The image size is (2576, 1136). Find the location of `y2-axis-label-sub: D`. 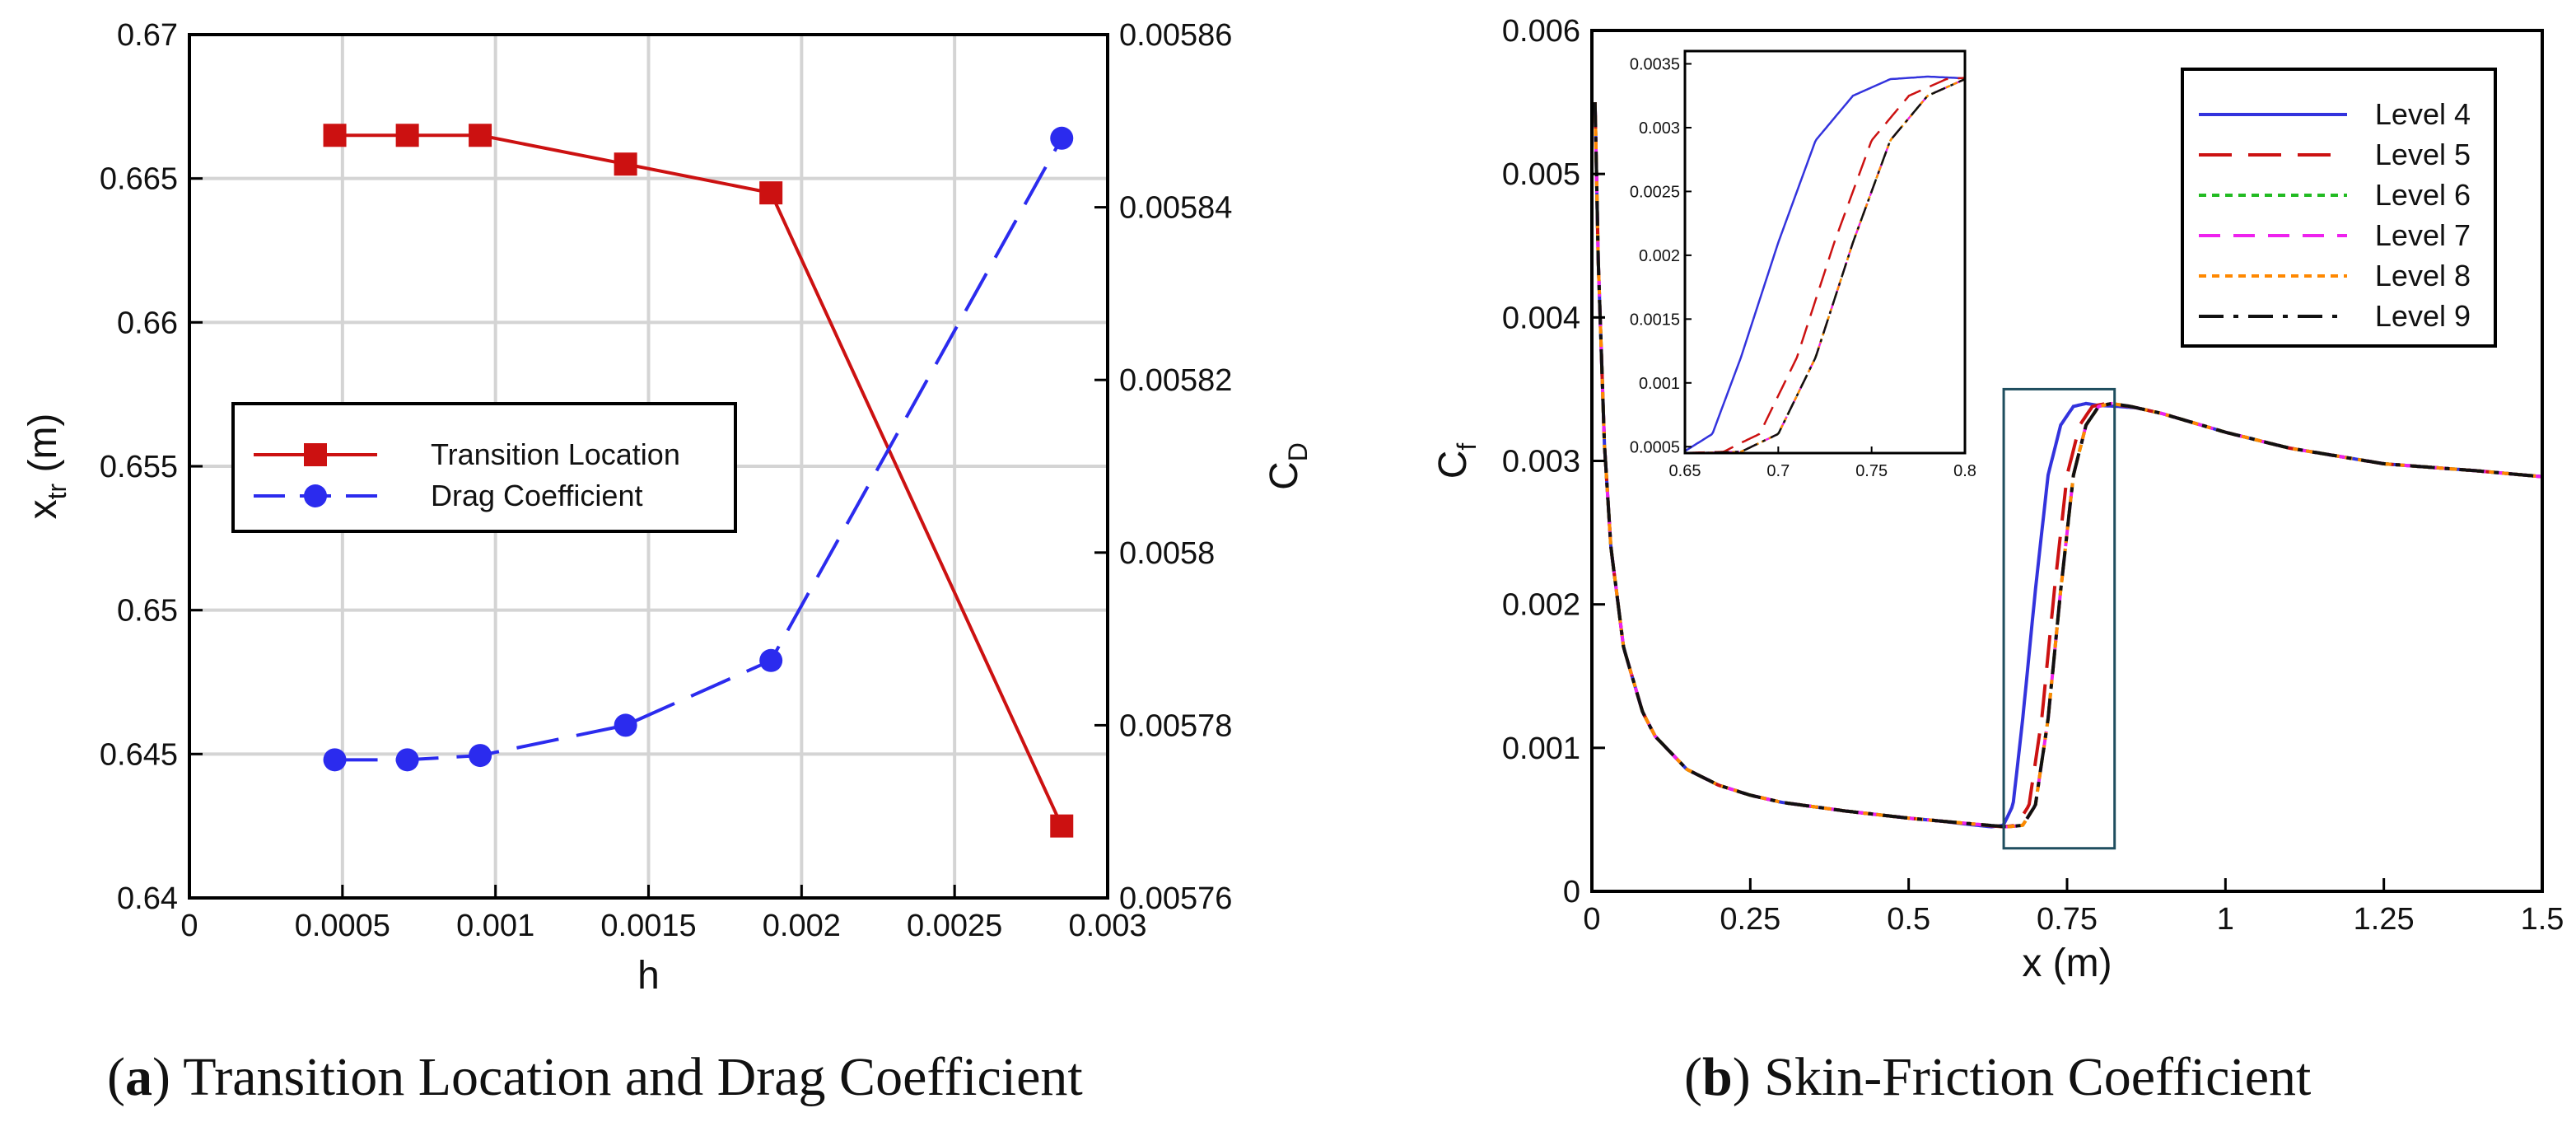

y2-axis-label-sub: D is located at coordinates (1298, 451).